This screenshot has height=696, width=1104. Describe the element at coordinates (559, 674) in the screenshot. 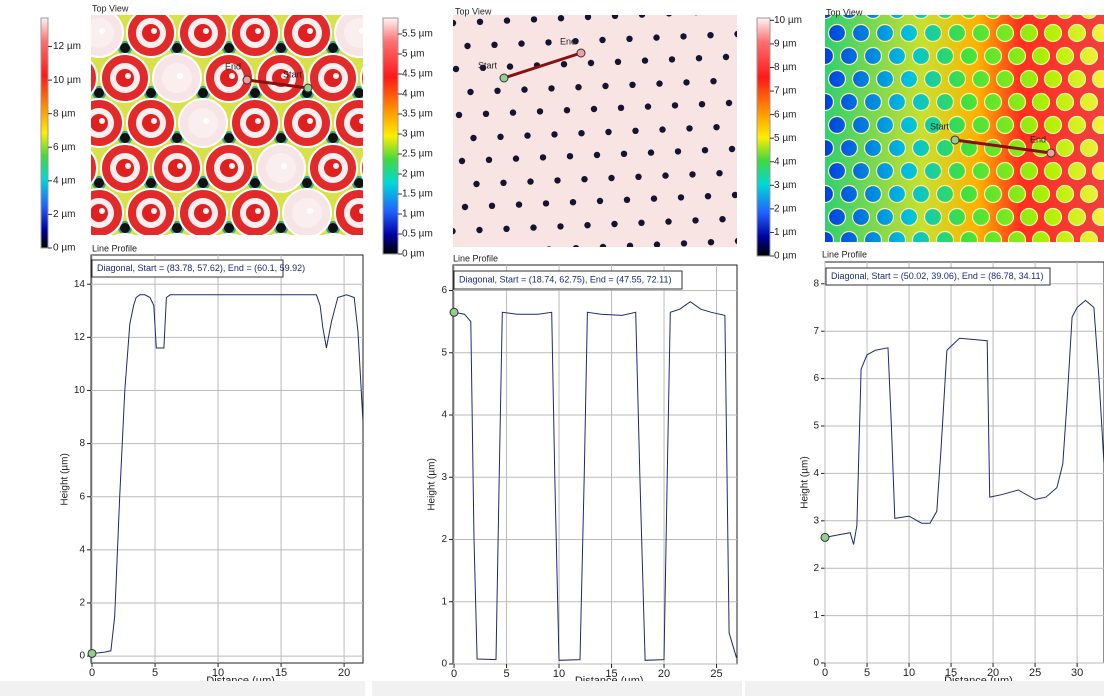

I see `x-tick-label: 10` at that location.